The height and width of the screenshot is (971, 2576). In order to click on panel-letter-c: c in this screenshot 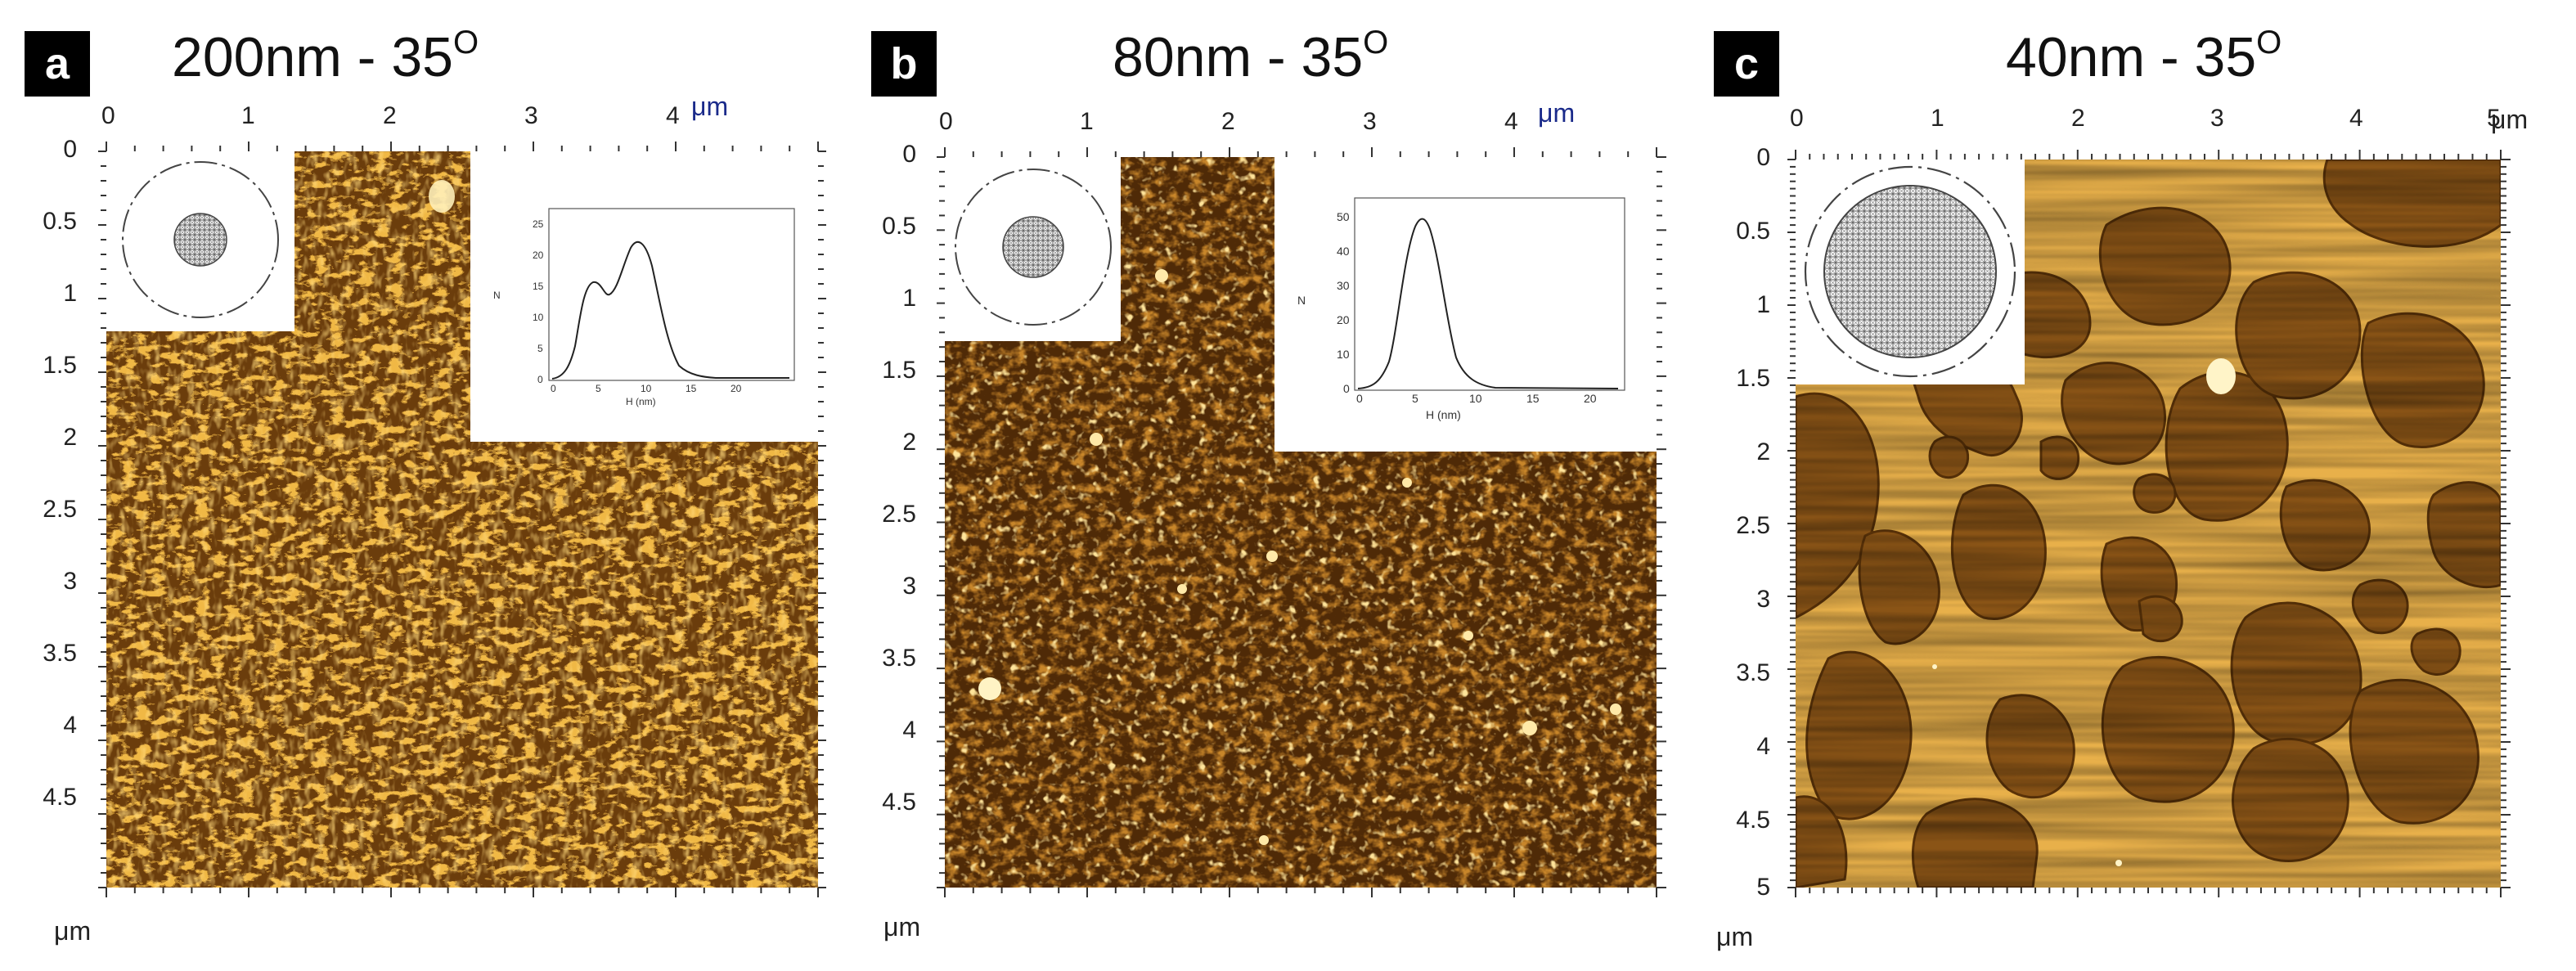, I will do `click(1746, 64)`.